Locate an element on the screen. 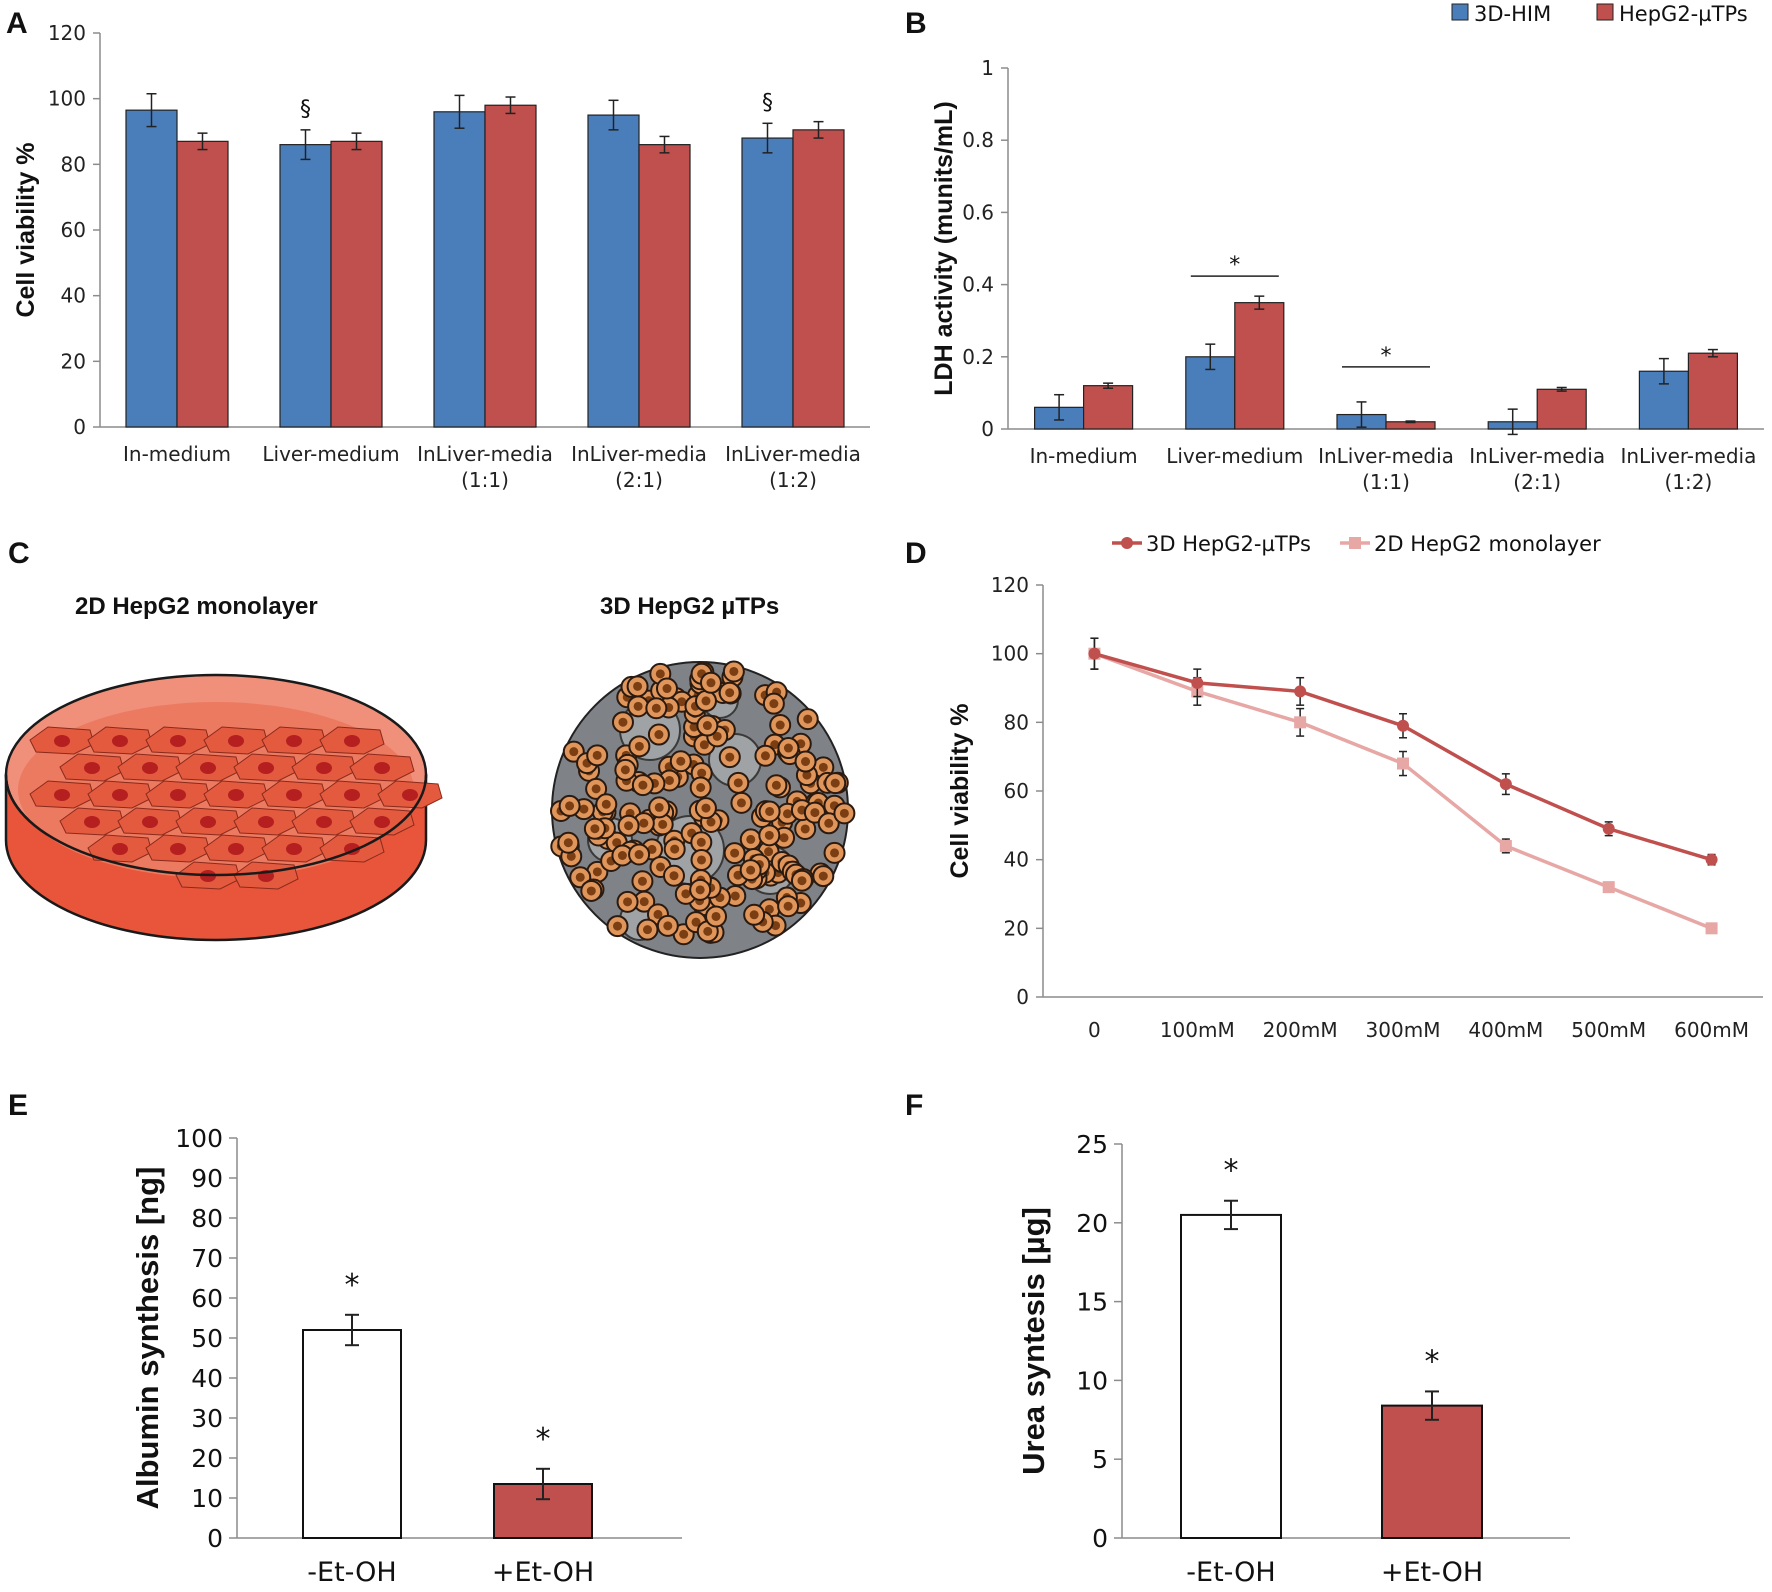 The height and width of the screenshot is (1592, 1772). y-tick-label: 0.2 is located at coordinates (978, 357).